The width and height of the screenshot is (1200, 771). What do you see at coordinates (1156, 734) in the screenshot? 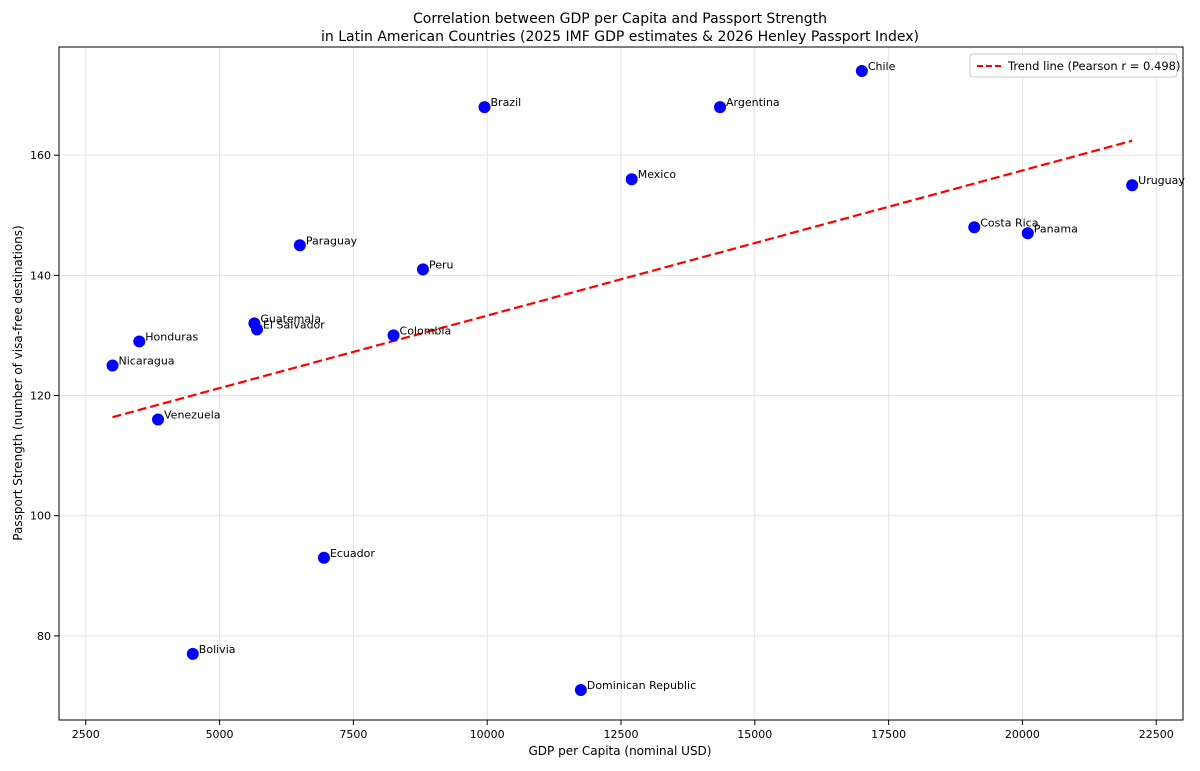
I see `x-tick-label: 22500` at bounding box center [1156, 734].